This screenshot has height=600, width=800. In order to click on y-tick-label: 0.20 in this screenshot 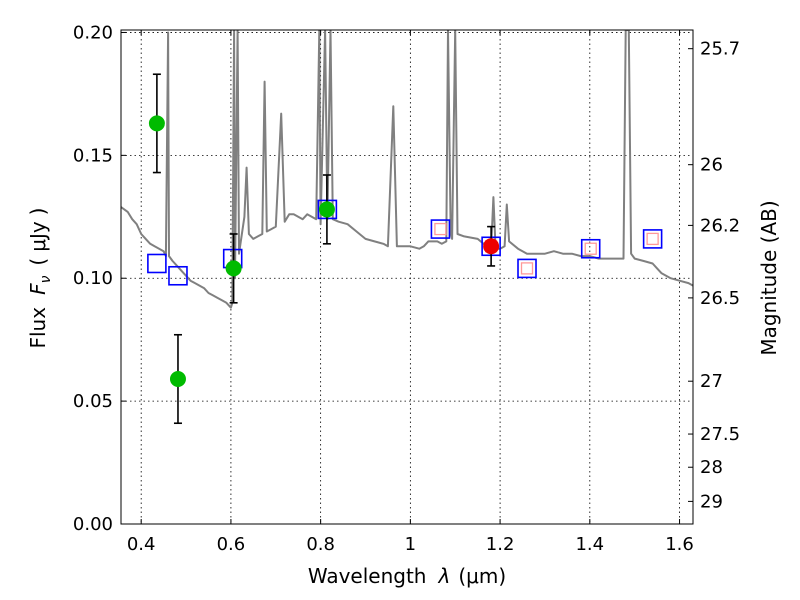, I will do `click(93, 32)`.